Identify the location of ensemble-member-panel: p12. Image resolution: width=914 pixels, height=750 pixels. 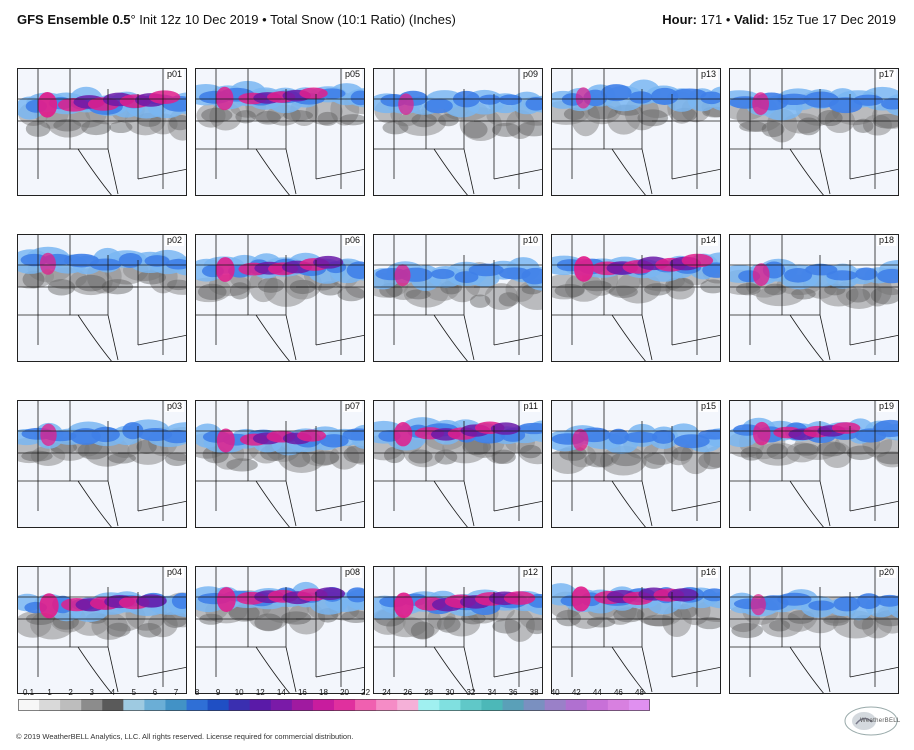
(458, 630).